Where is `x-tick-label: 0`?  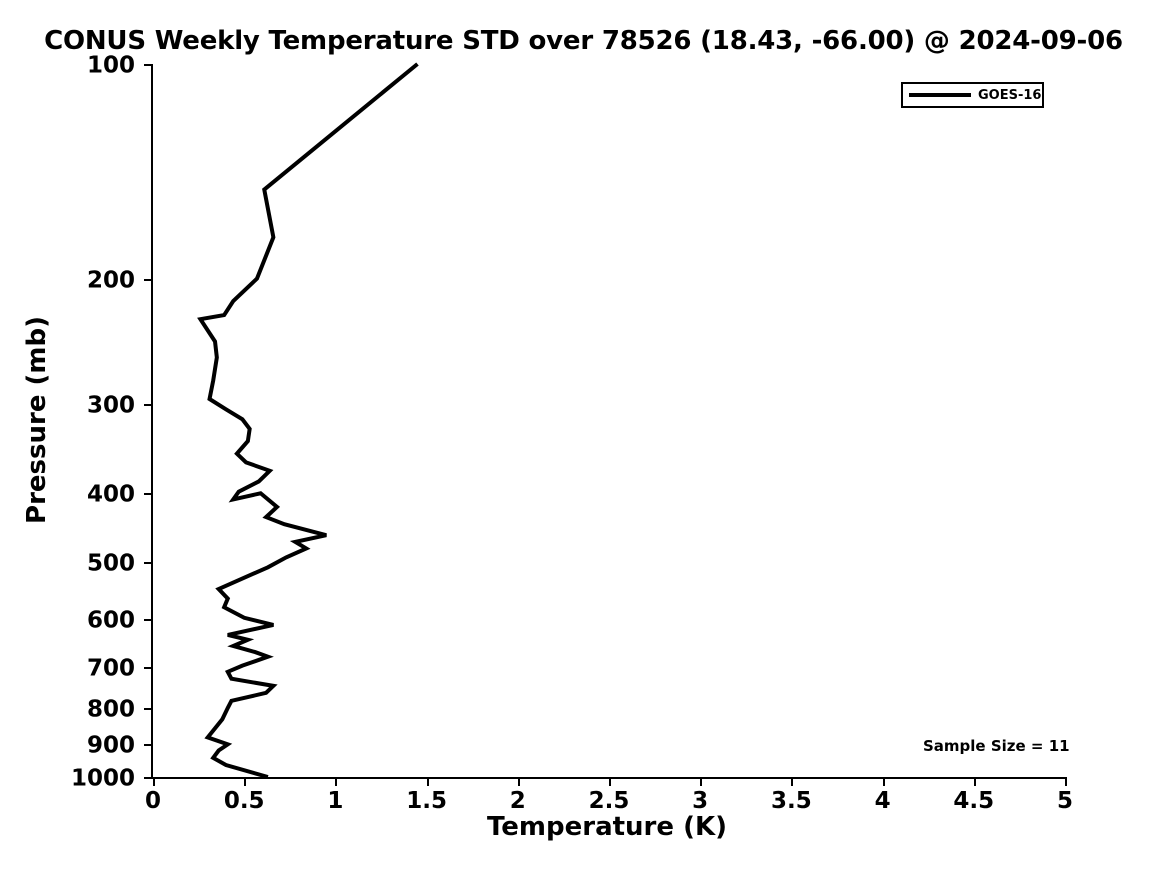 x-tick-label: 0 is located at coordinates (153, 801).